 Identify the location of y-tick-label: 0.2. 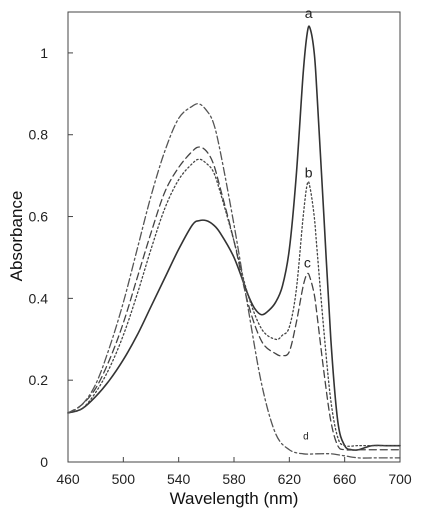
(39, 380).